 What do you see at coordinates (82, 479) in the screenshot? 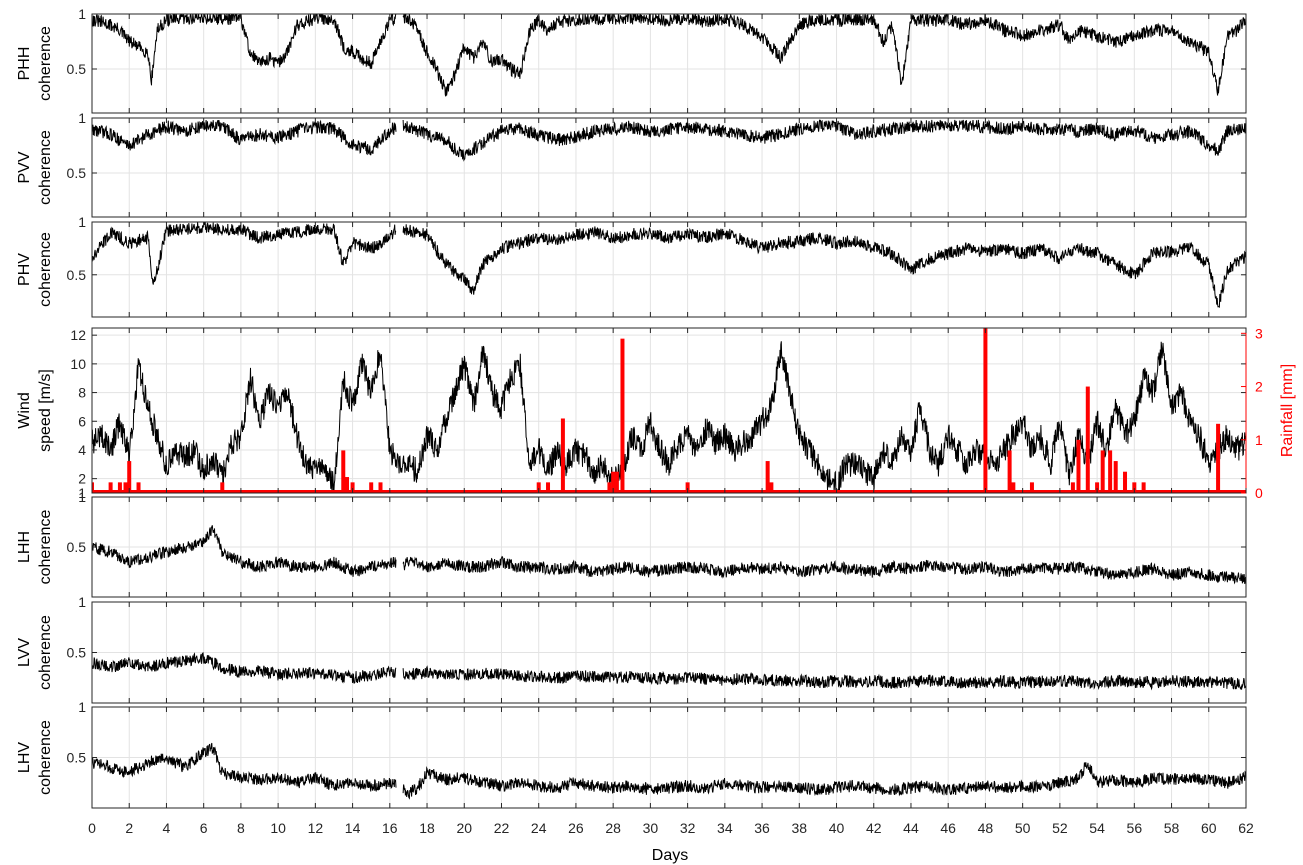
I see `y-tick-label: 2` at bounding box center [82, 479].